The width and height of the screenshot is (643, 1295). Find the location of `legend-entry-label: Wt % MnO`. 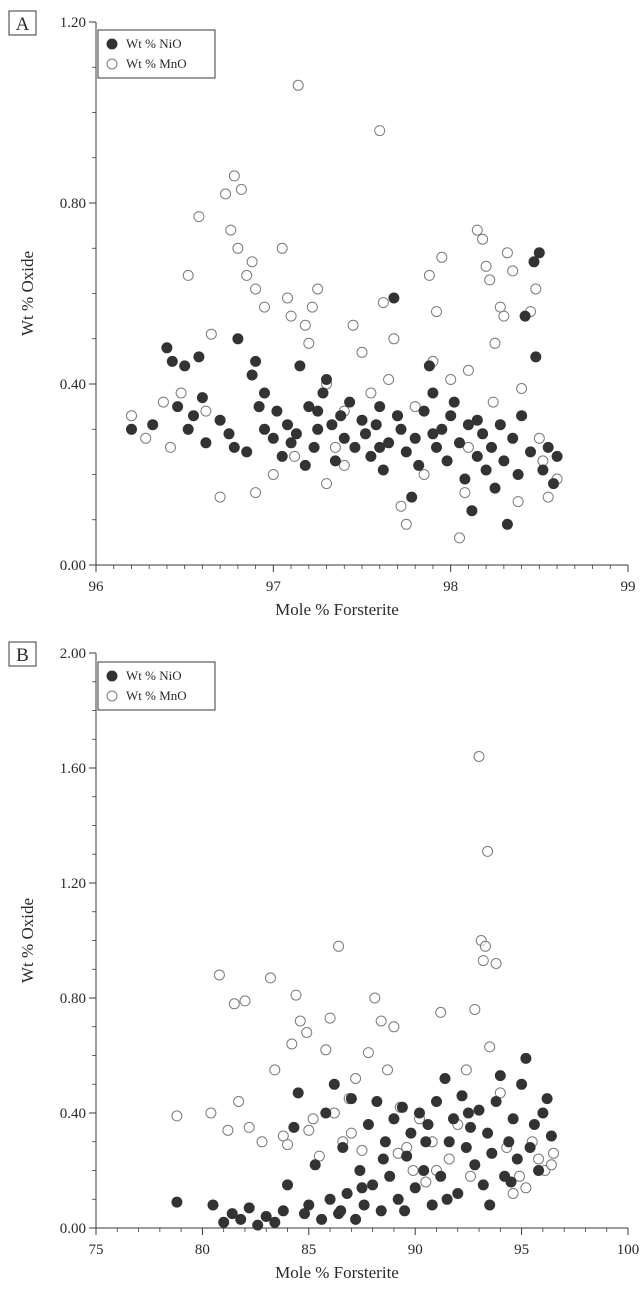

legend-entry-label: Wt % MnO is located at coordinates (156, 63).